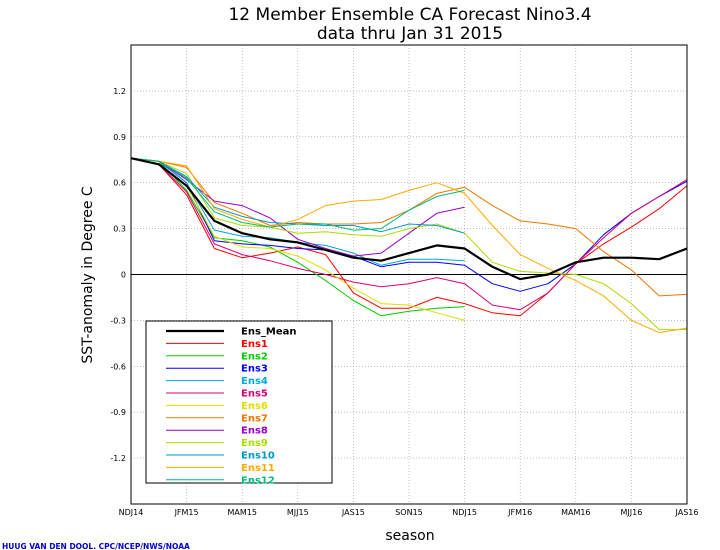 Image resolution: width=720 pixels, height=550 pixels. Describe the element at coordinates (409, 536) in the screenshot. I see `x-axis-label: season` at that location.